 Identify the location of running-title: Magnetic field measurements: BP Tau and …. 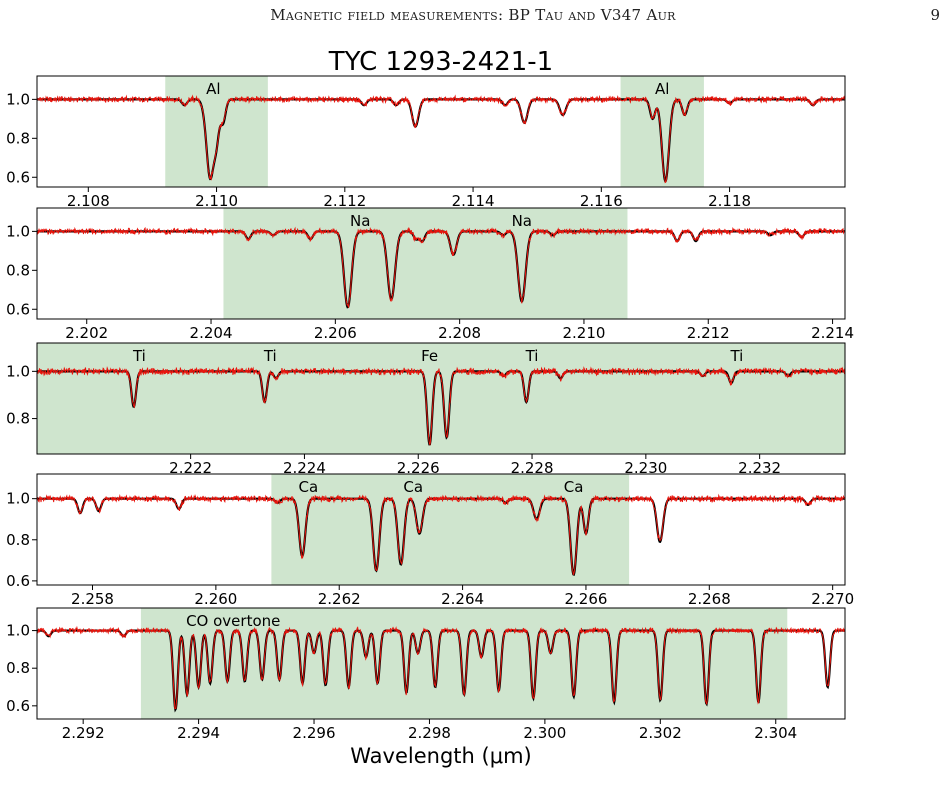
(473, 15).